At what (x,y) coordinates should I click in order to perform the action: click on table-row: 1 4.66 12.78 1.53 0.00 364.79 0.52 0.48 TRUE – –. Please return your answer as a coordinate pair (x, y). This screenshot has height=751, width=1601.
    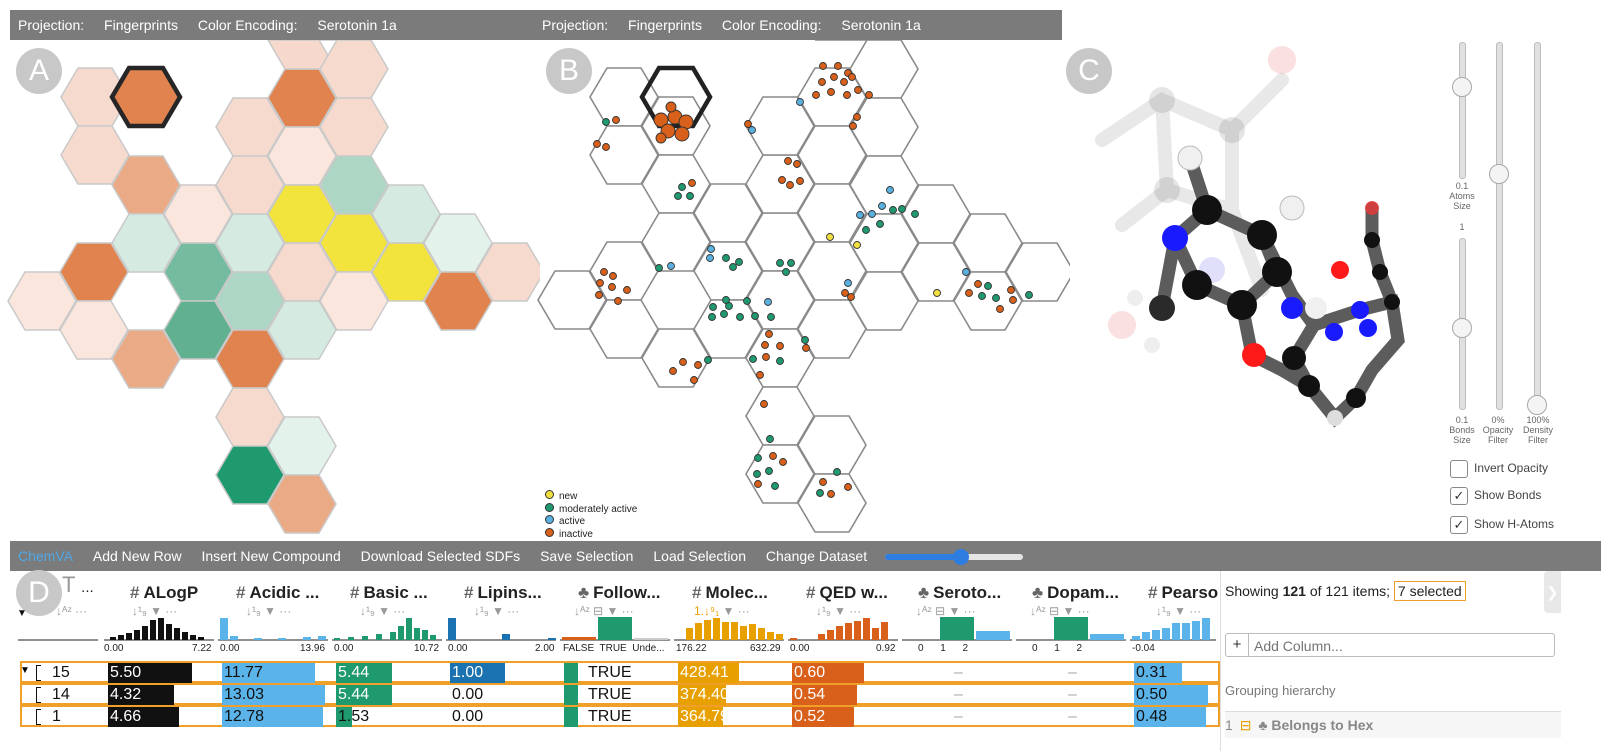
    Looking at the image, I should click on (620, 716).